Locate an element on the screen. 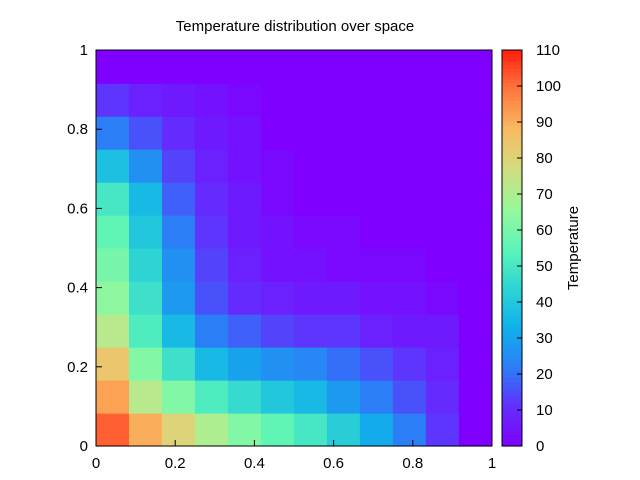 The height and width of the screenshot is (480, 640). colorbar-tick-label: 0 is located at coordinates (540, 446).